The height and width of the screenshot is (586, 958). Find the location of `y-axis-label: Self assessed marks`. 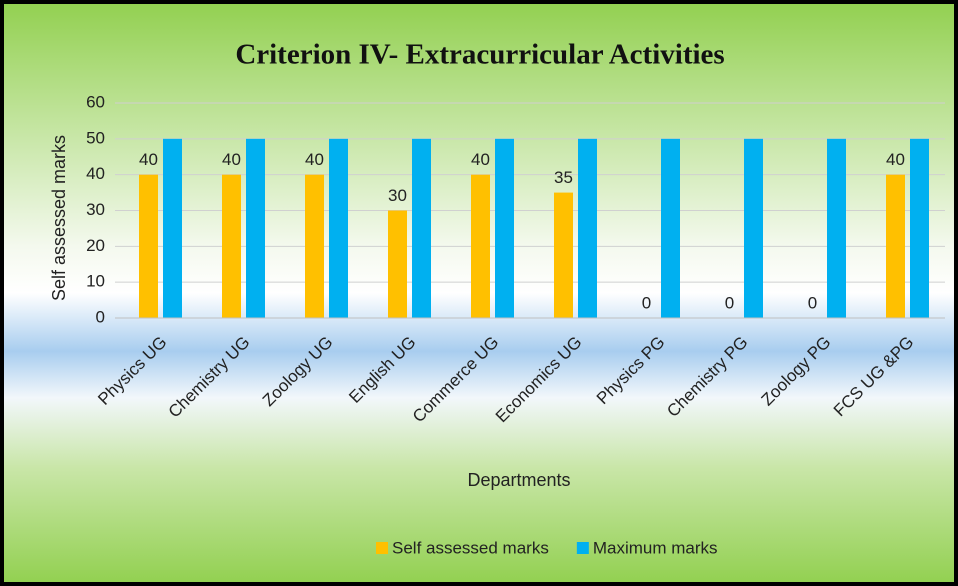

y-axis-label: Self assessed marks is located at coordinates (59, 218).